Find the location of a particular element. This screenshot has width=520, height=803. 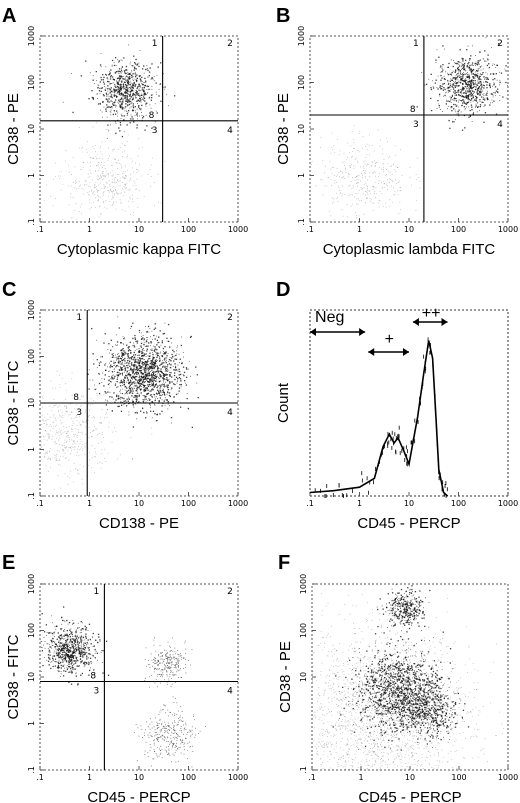

x-axis-label: CD45 - PERCP is located at coordinates (138, 796).